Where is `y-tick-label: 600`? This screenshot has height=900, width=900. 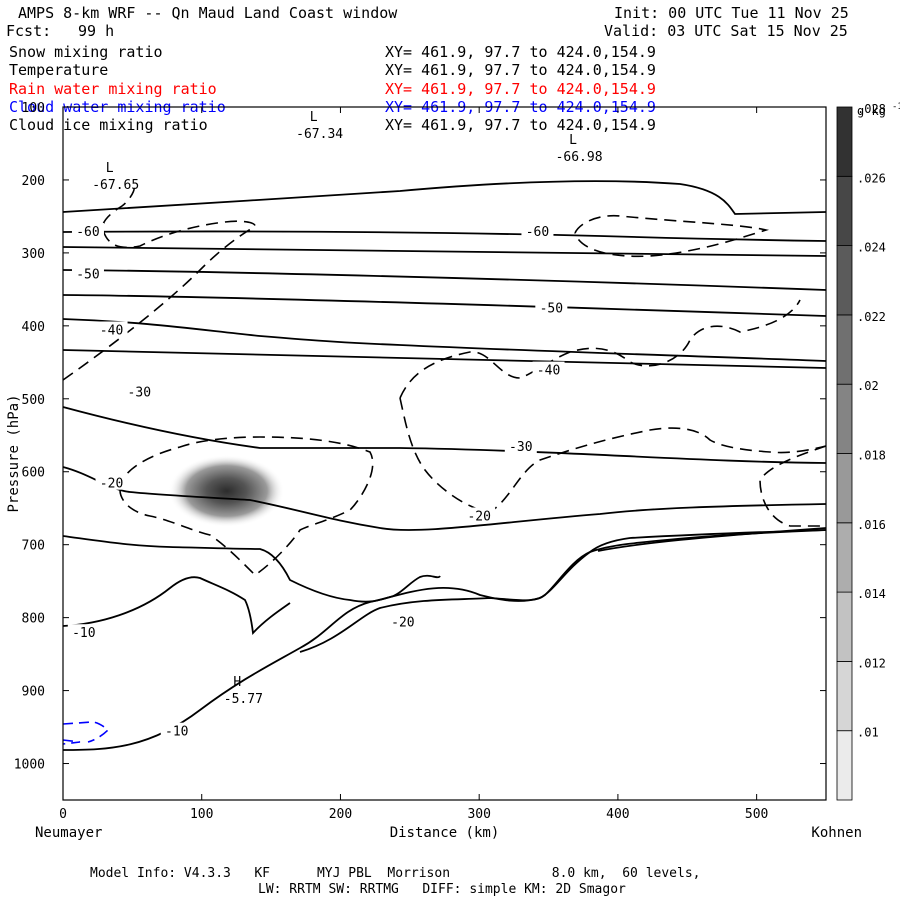
y-tick-label: 600 is located at coordinates (33, 473).